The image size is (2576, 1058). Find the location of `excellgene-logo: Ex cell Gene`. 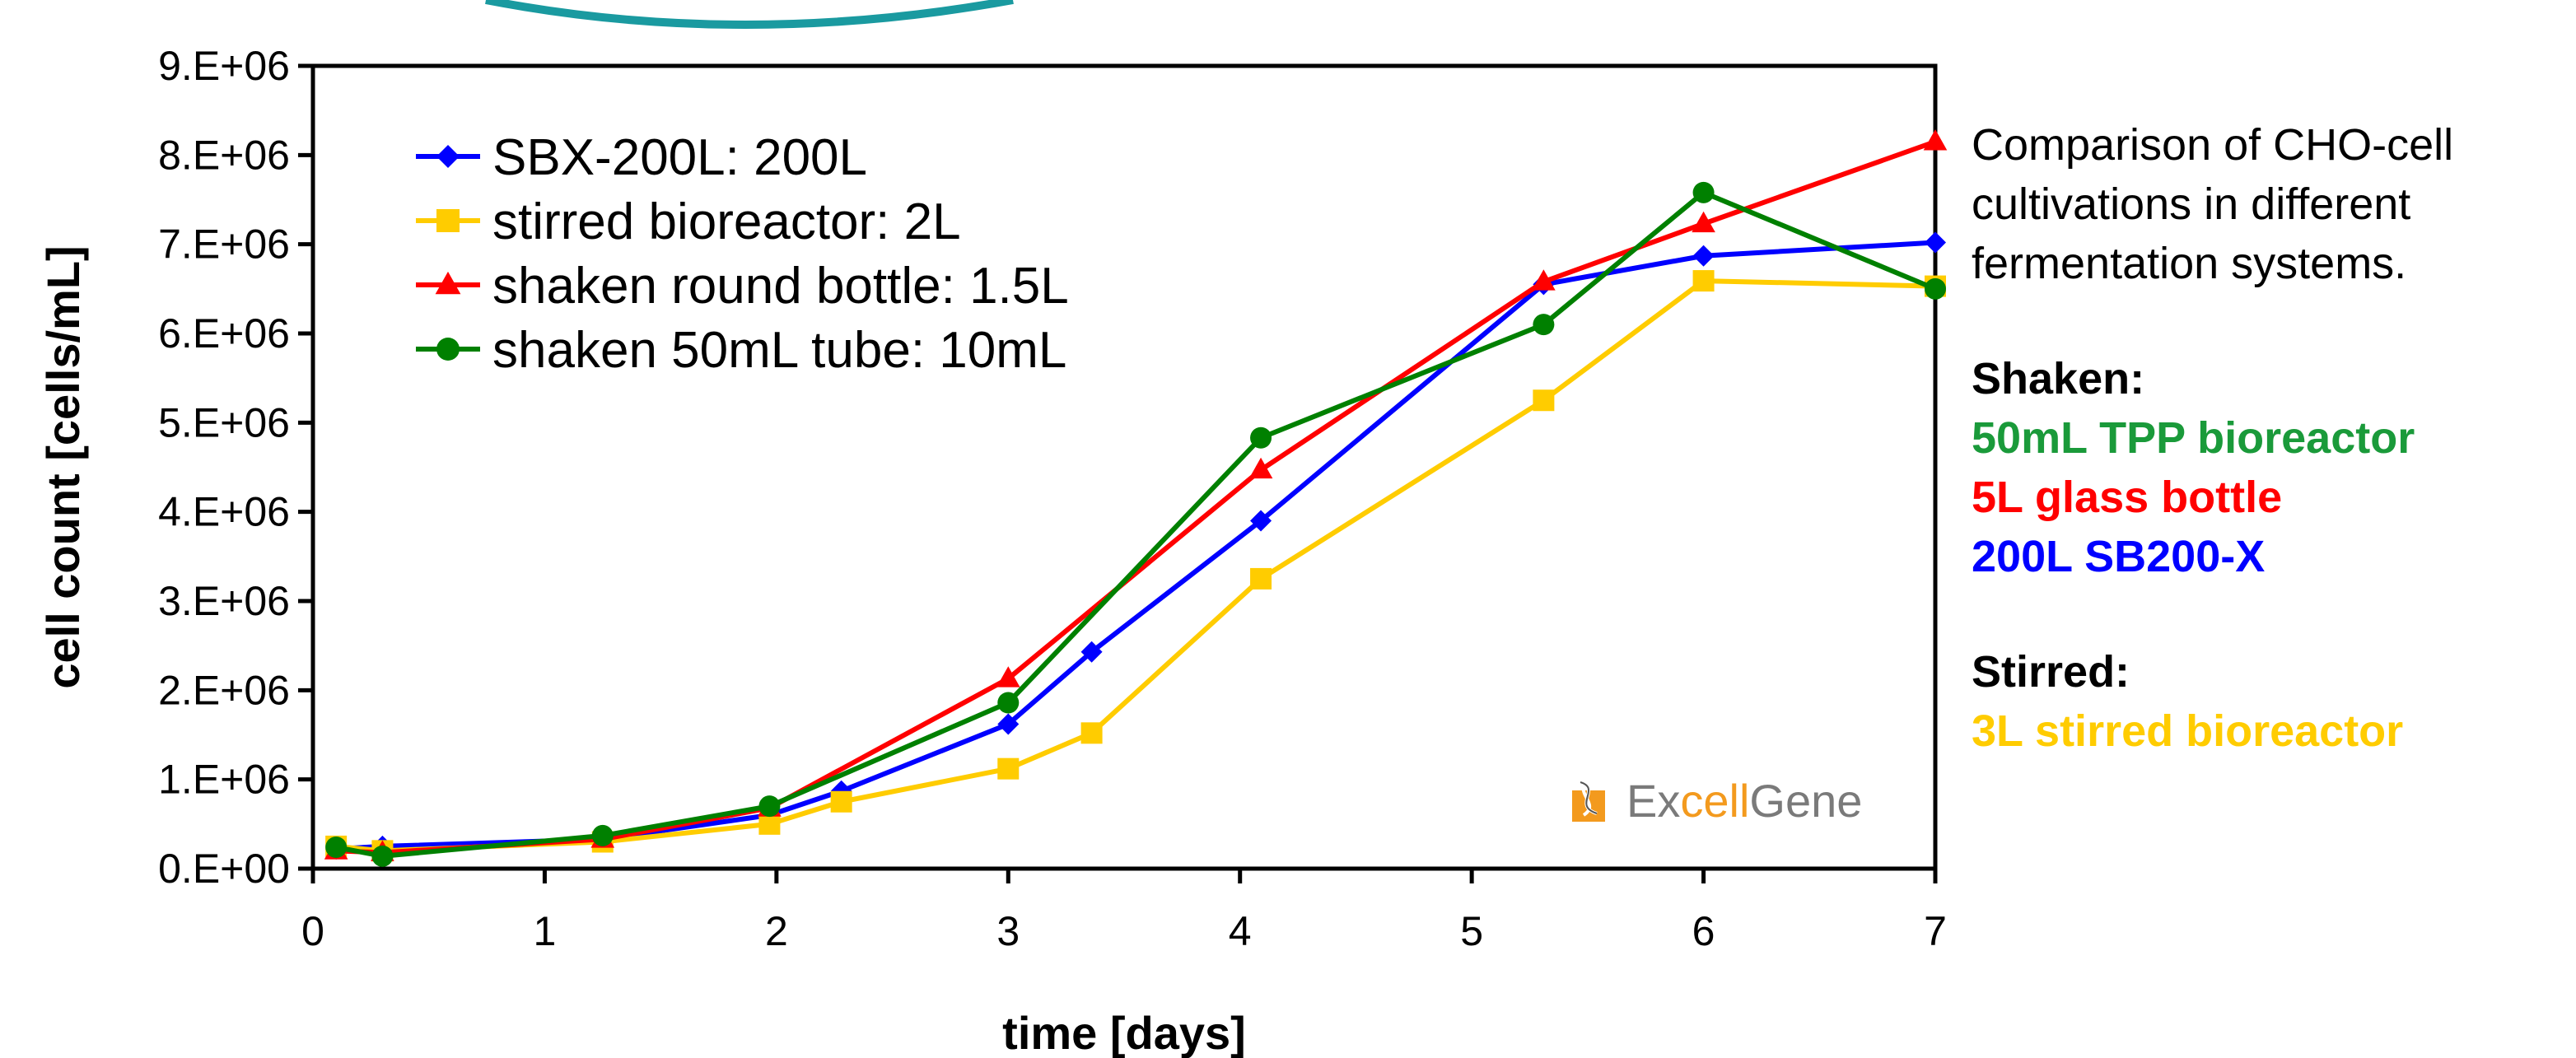

excellgene-logo: Ex cell Gene is located at coordinates (1715, 800).